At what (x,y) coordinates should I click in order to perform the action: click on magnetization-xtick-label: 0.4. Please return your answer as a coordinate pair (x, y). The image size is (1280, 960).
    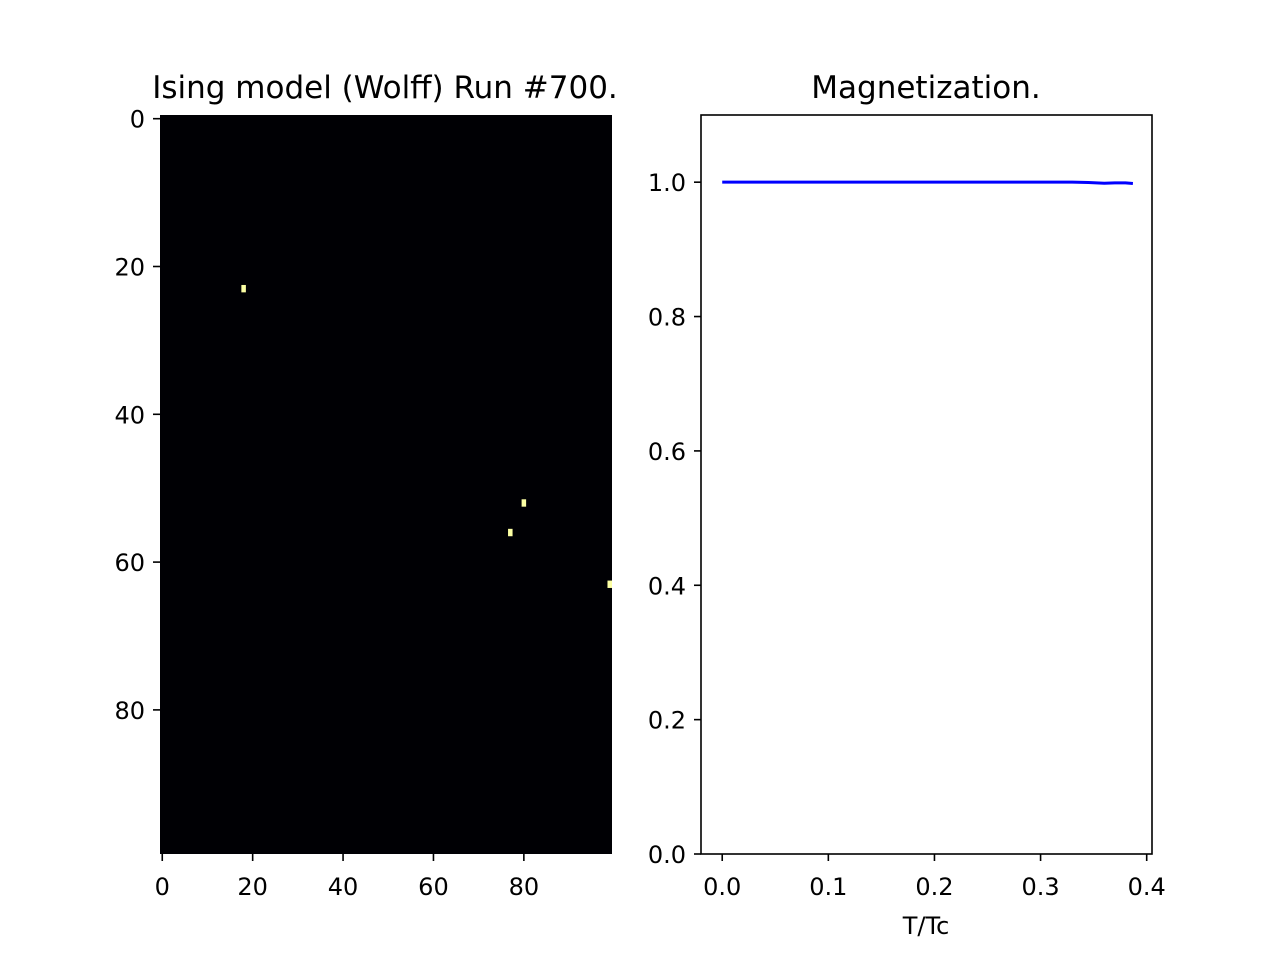
    Looking at the image, I should click on (1147, 887).